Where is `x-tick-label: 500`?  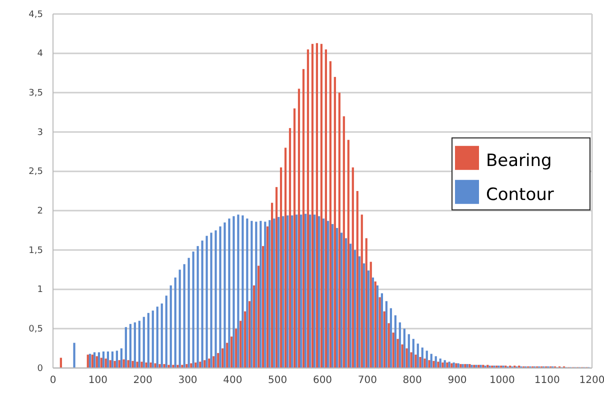
x-tick-label: 500 is located at coordinates (278, 380).